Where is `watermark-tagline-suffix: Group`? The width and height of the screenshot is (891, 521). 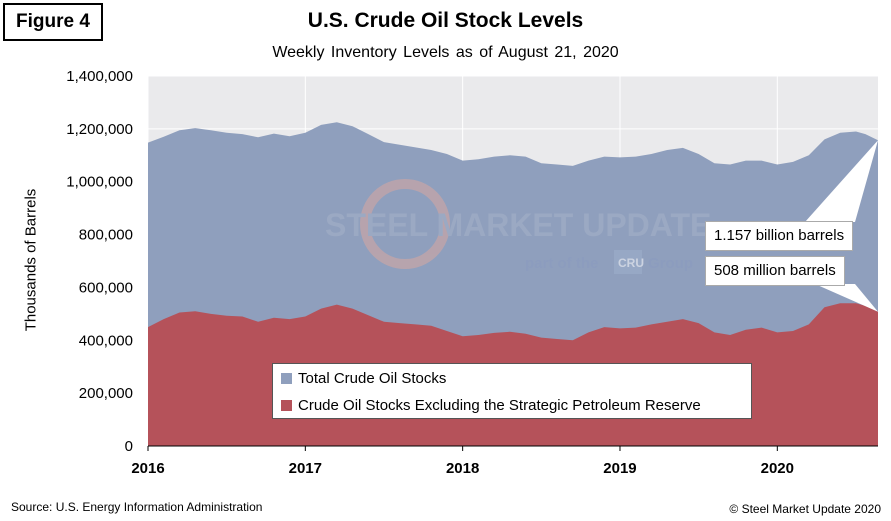 watermark-tagline-suffix: Group is located at coordinates (670, 263).